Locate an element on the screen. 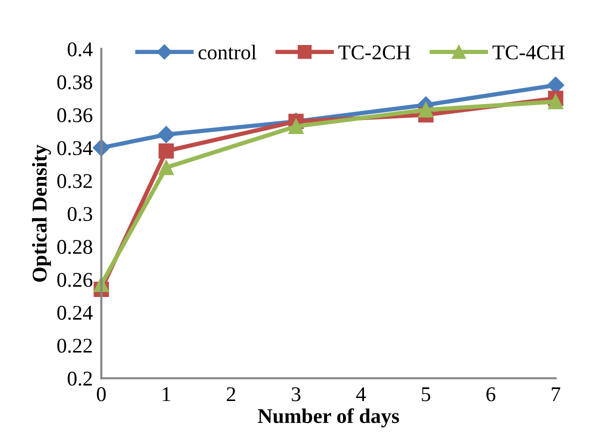 The height and width of the screenshot is (445, 614). y-tick-label: 0.36 is located at coordinates (74, 115).